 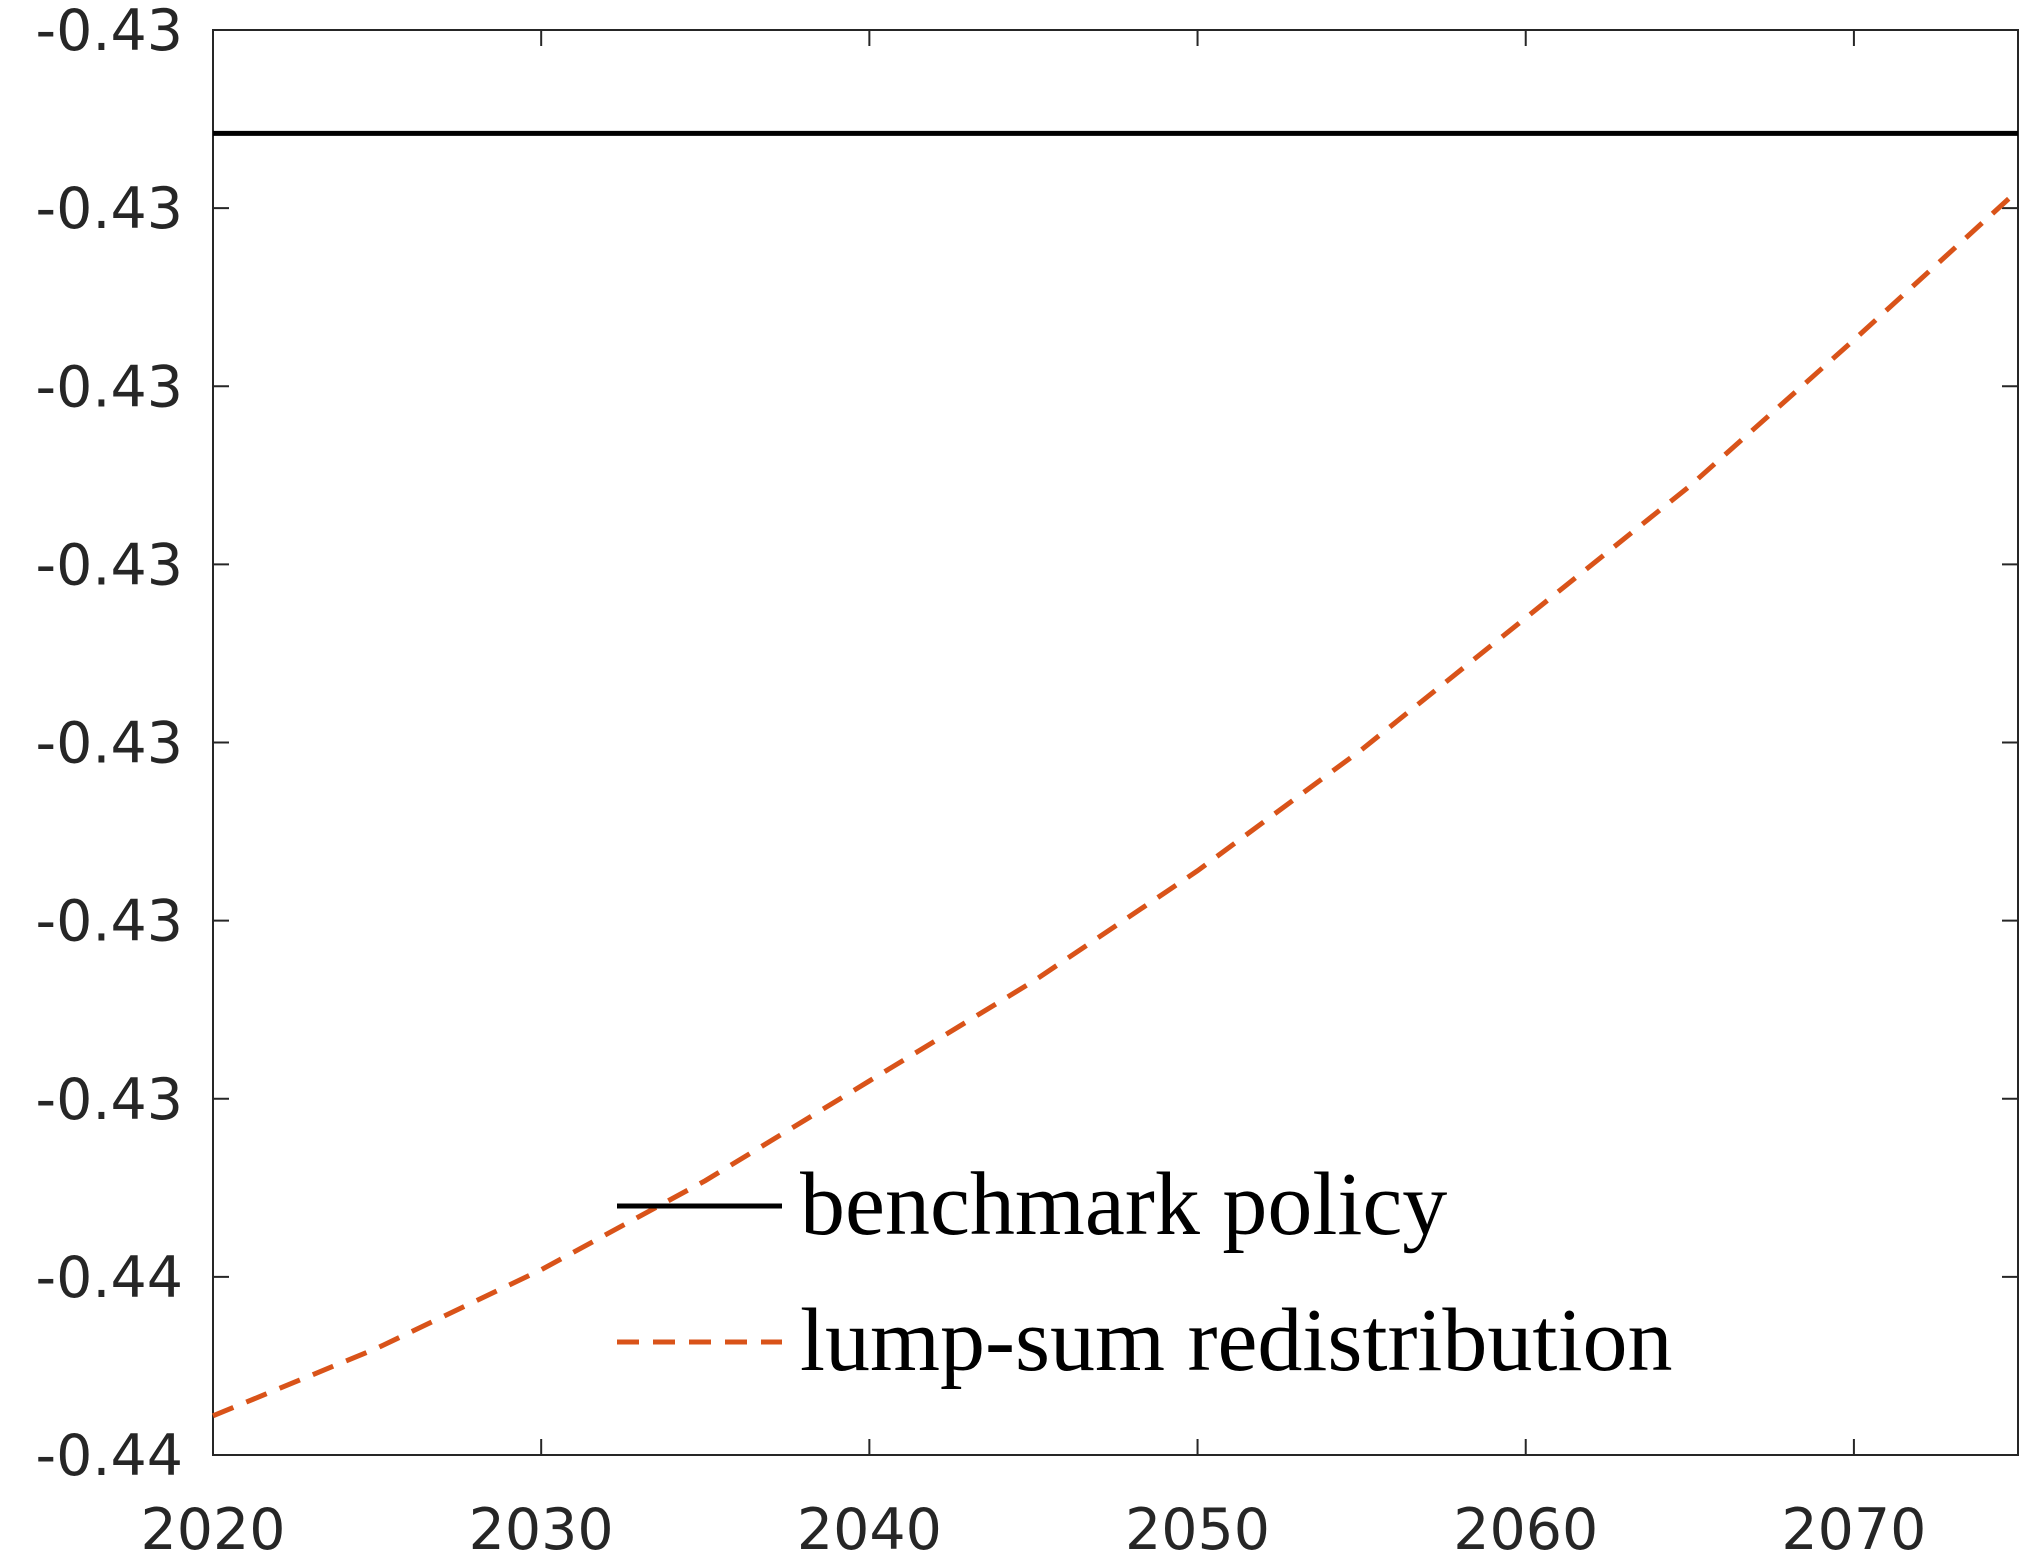 What do you see at coordinates (1236, 1340) in the screenshot?
I see `legend-label: lump-sum redistribution` at bounding box center [1236, 1340].